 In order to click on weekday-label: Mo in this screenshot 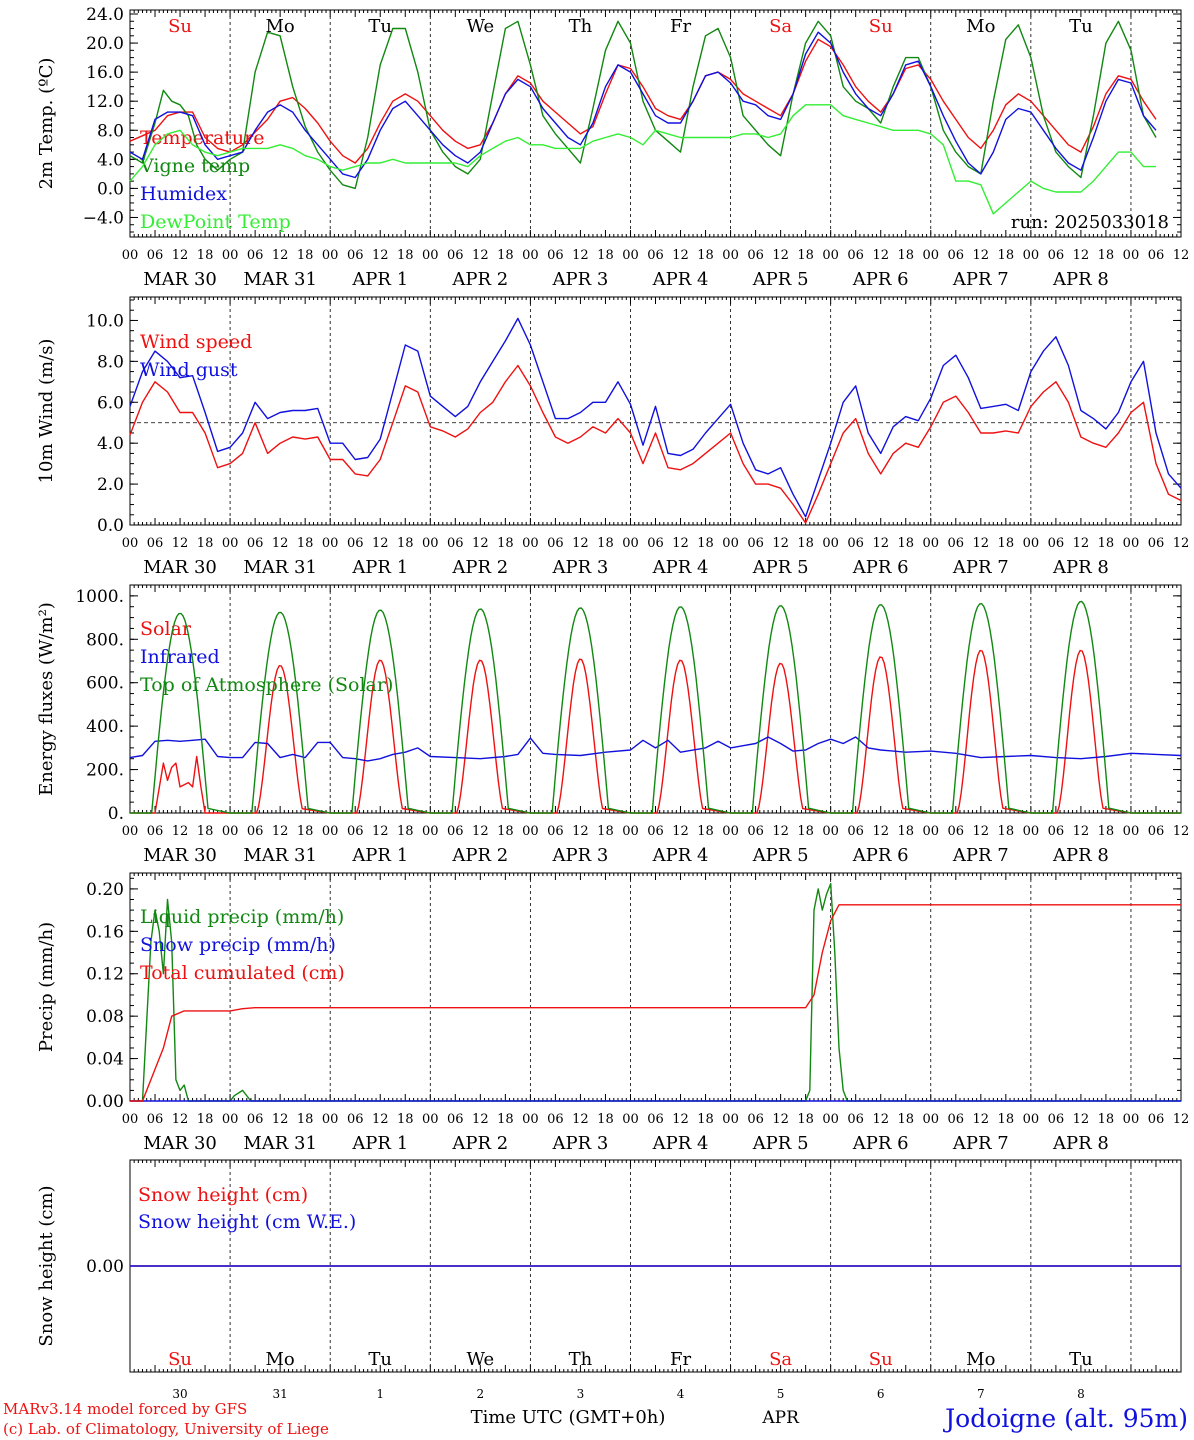, I will do `click(980, 1359)`.